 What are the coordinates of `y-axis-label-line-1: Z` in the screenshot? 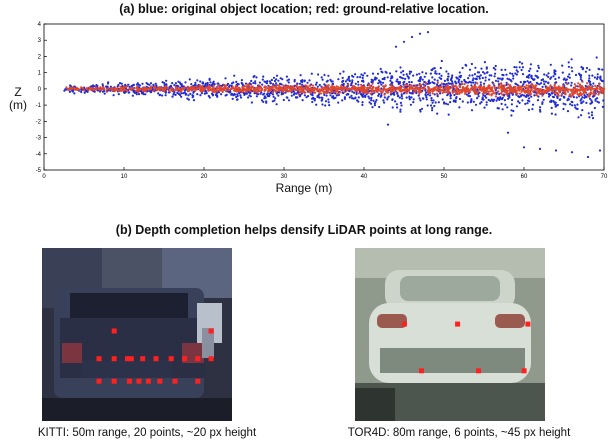 It's located at (18, 92).